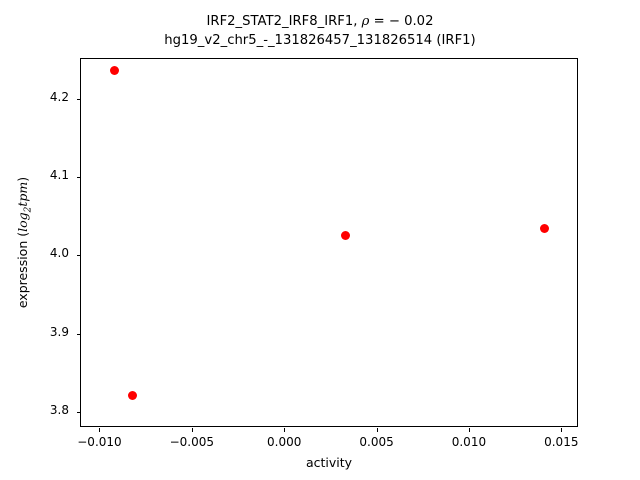 The width and height of the screenshot is (640, 480). I want to click on y-axis-label-math-base: log, so click(22, 222).